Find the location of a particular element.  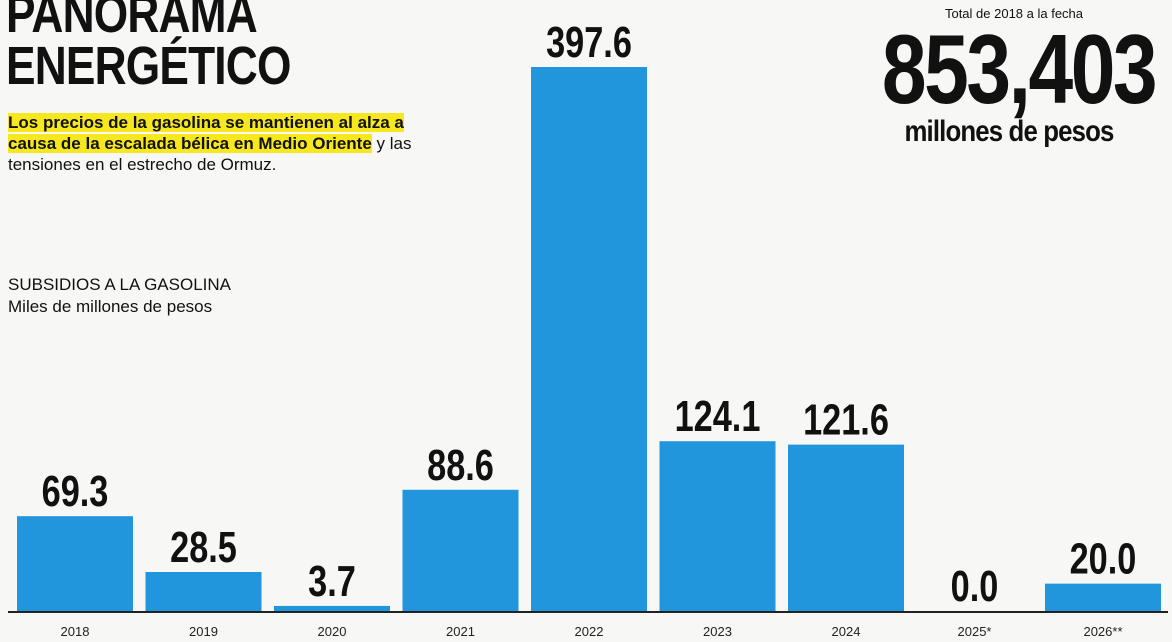

value-label-2026**: 20.0 is located at coordinates (1103, 559).